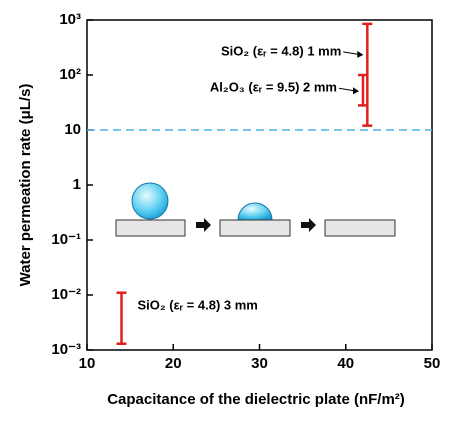 This screenshot has width=459, height=430. What do you see at coordinates (66, 239) in the screenshot?
I see `y-tick-label: 10⁻¹` at bounding box center [66, 239].